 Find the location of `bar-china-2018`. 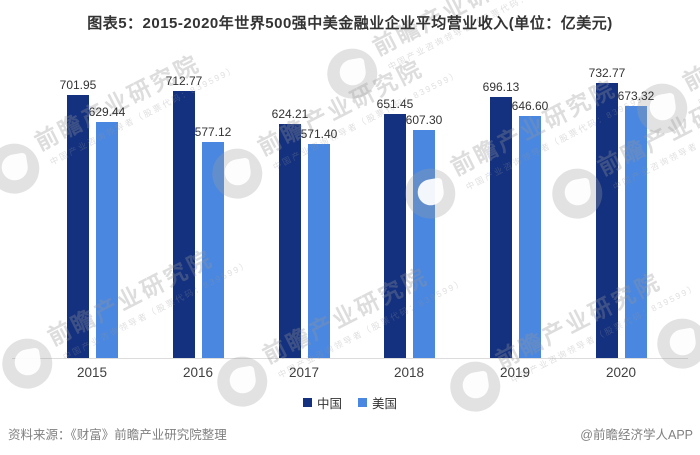

bar-china-2018 is located at coordinates (395, 236).